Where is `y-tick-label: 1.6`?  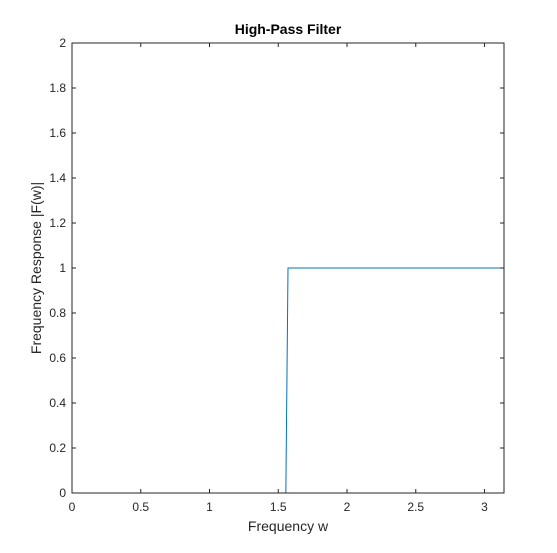 y-tick-label: 1.6 is located at coordinates (57, 133).